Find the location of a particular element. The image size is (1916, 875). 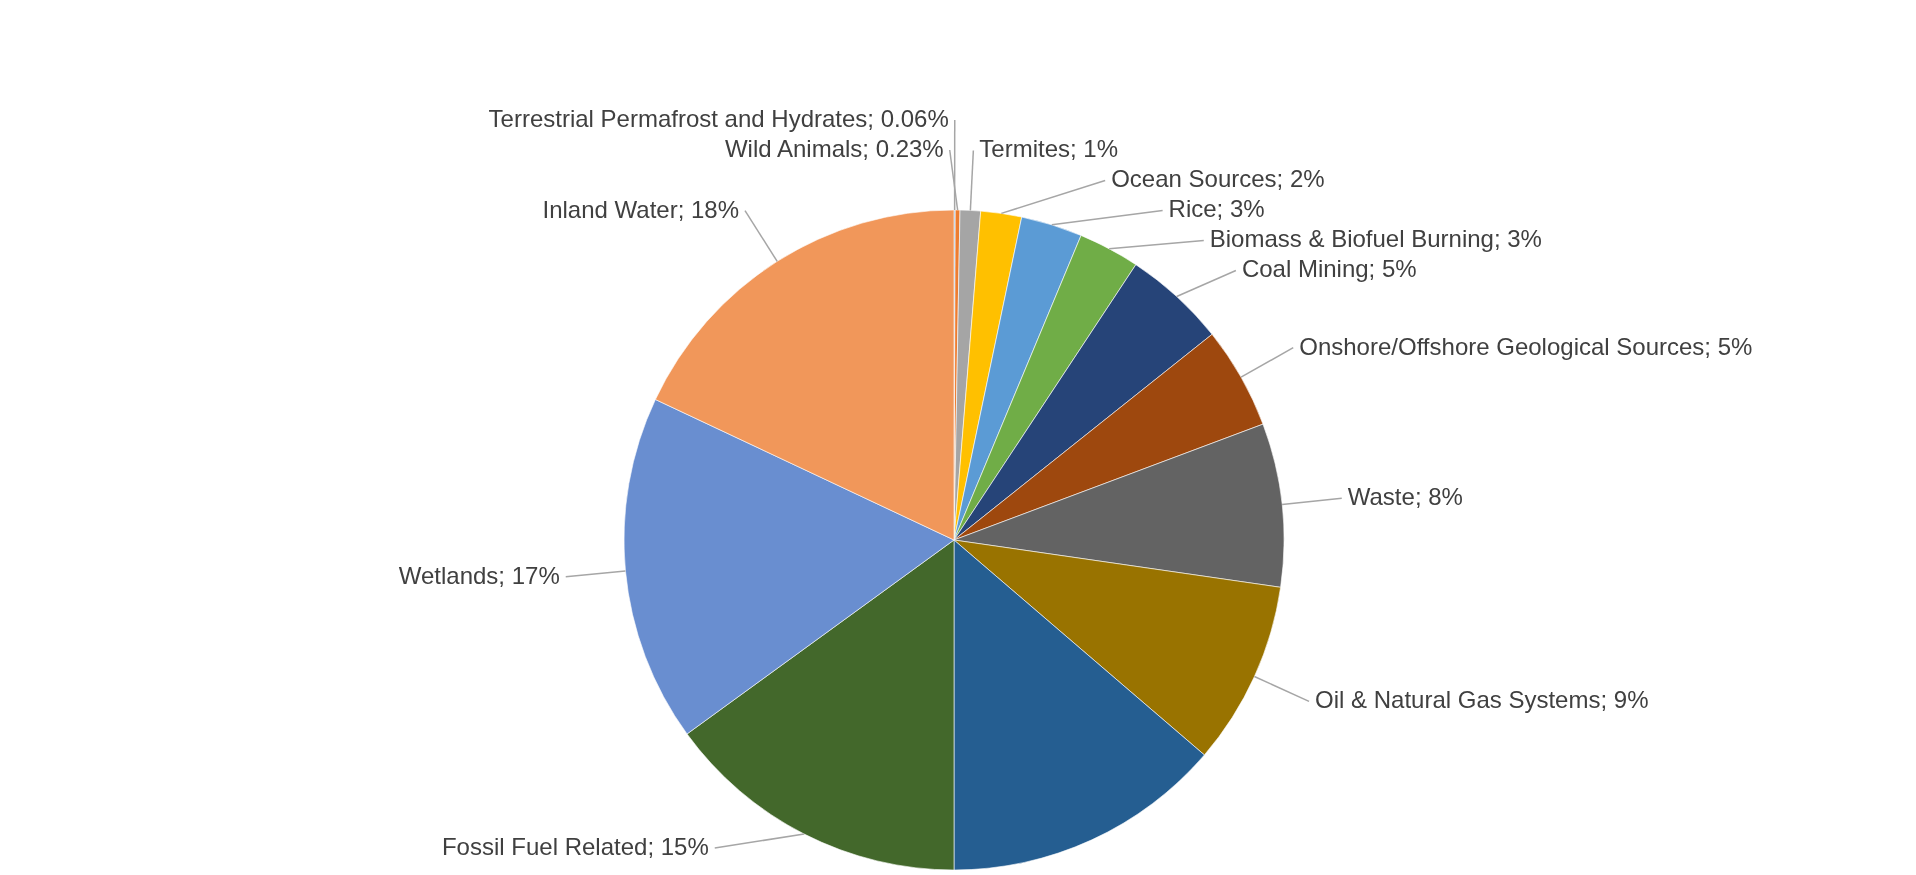

slice-label: Termites; 1% is located at coordinates (1049, 149).